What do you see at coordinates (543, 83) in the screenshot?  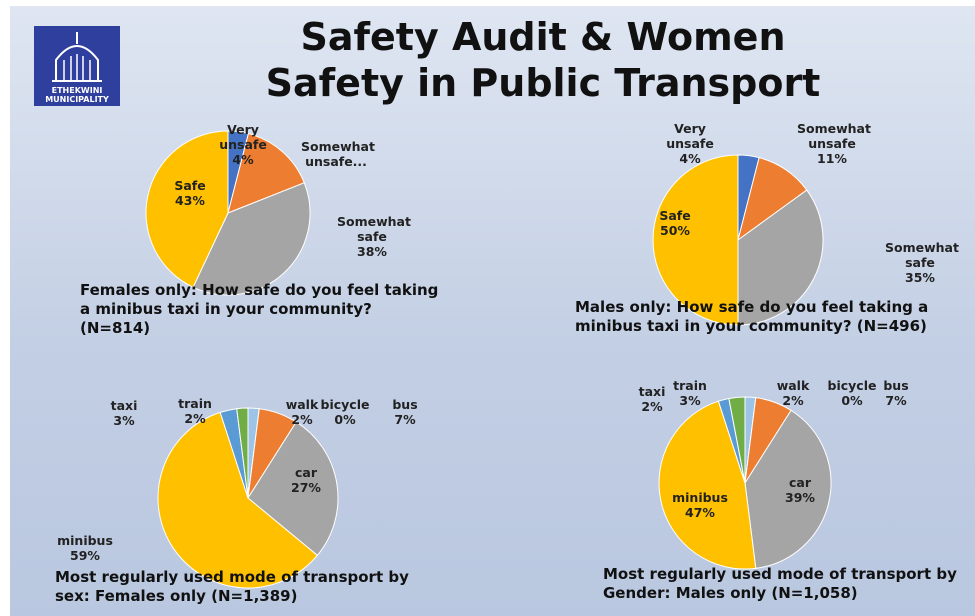 I see `slide-title: Safety in Public Transport` at bounding box center [543, 83].